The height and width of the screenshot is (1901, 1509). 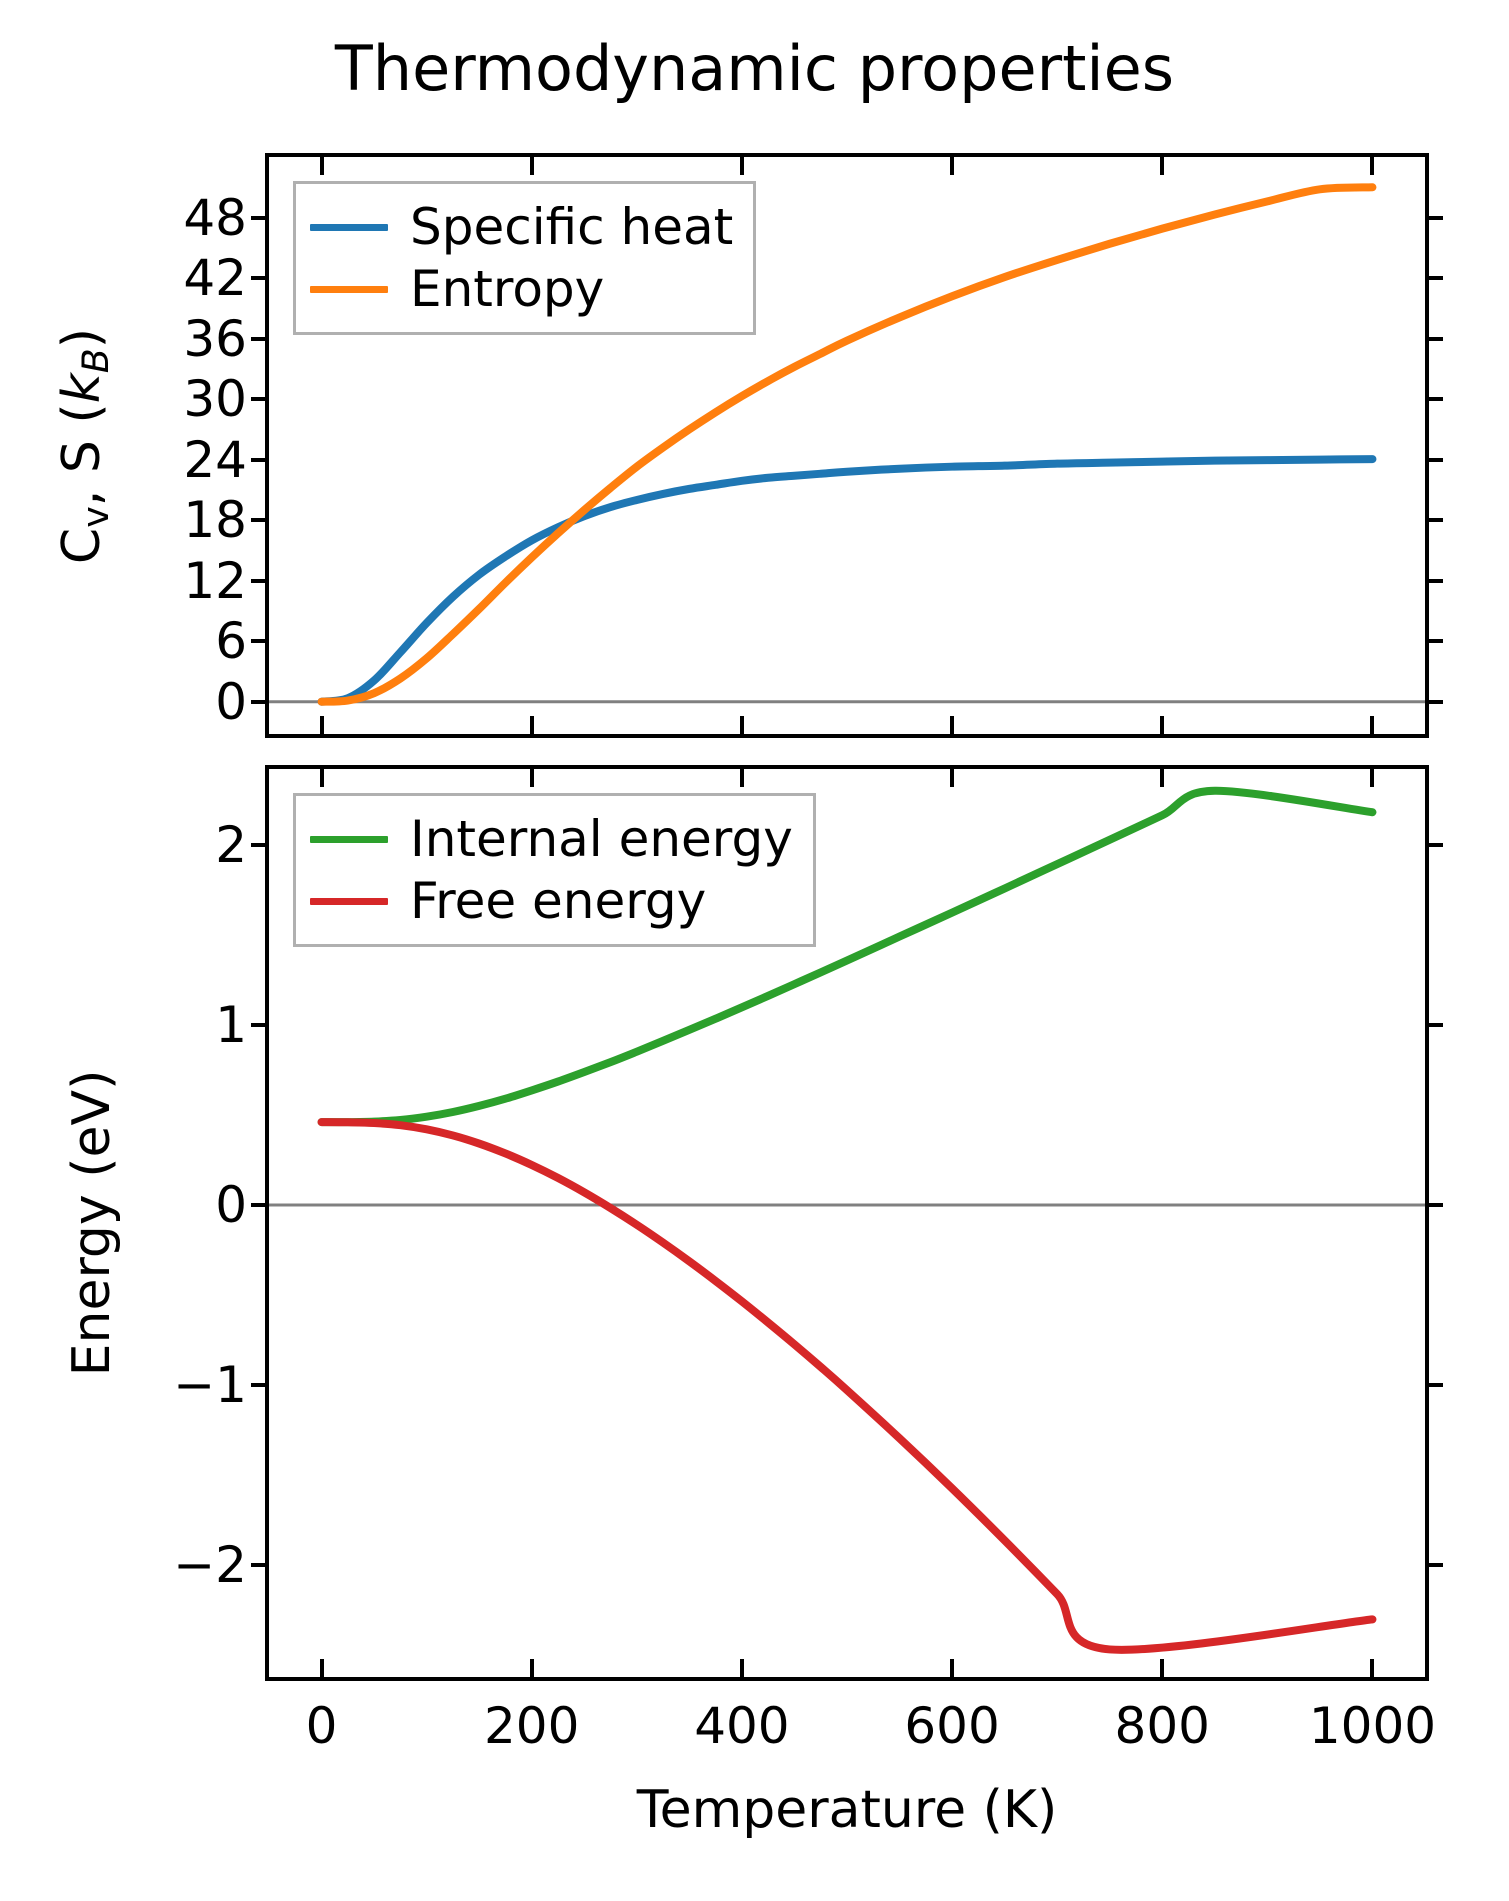 What do you see at coordinates (215, 338) in the screenshot?
I see `y-tick-label: 36` at bounding box center [215, 338].